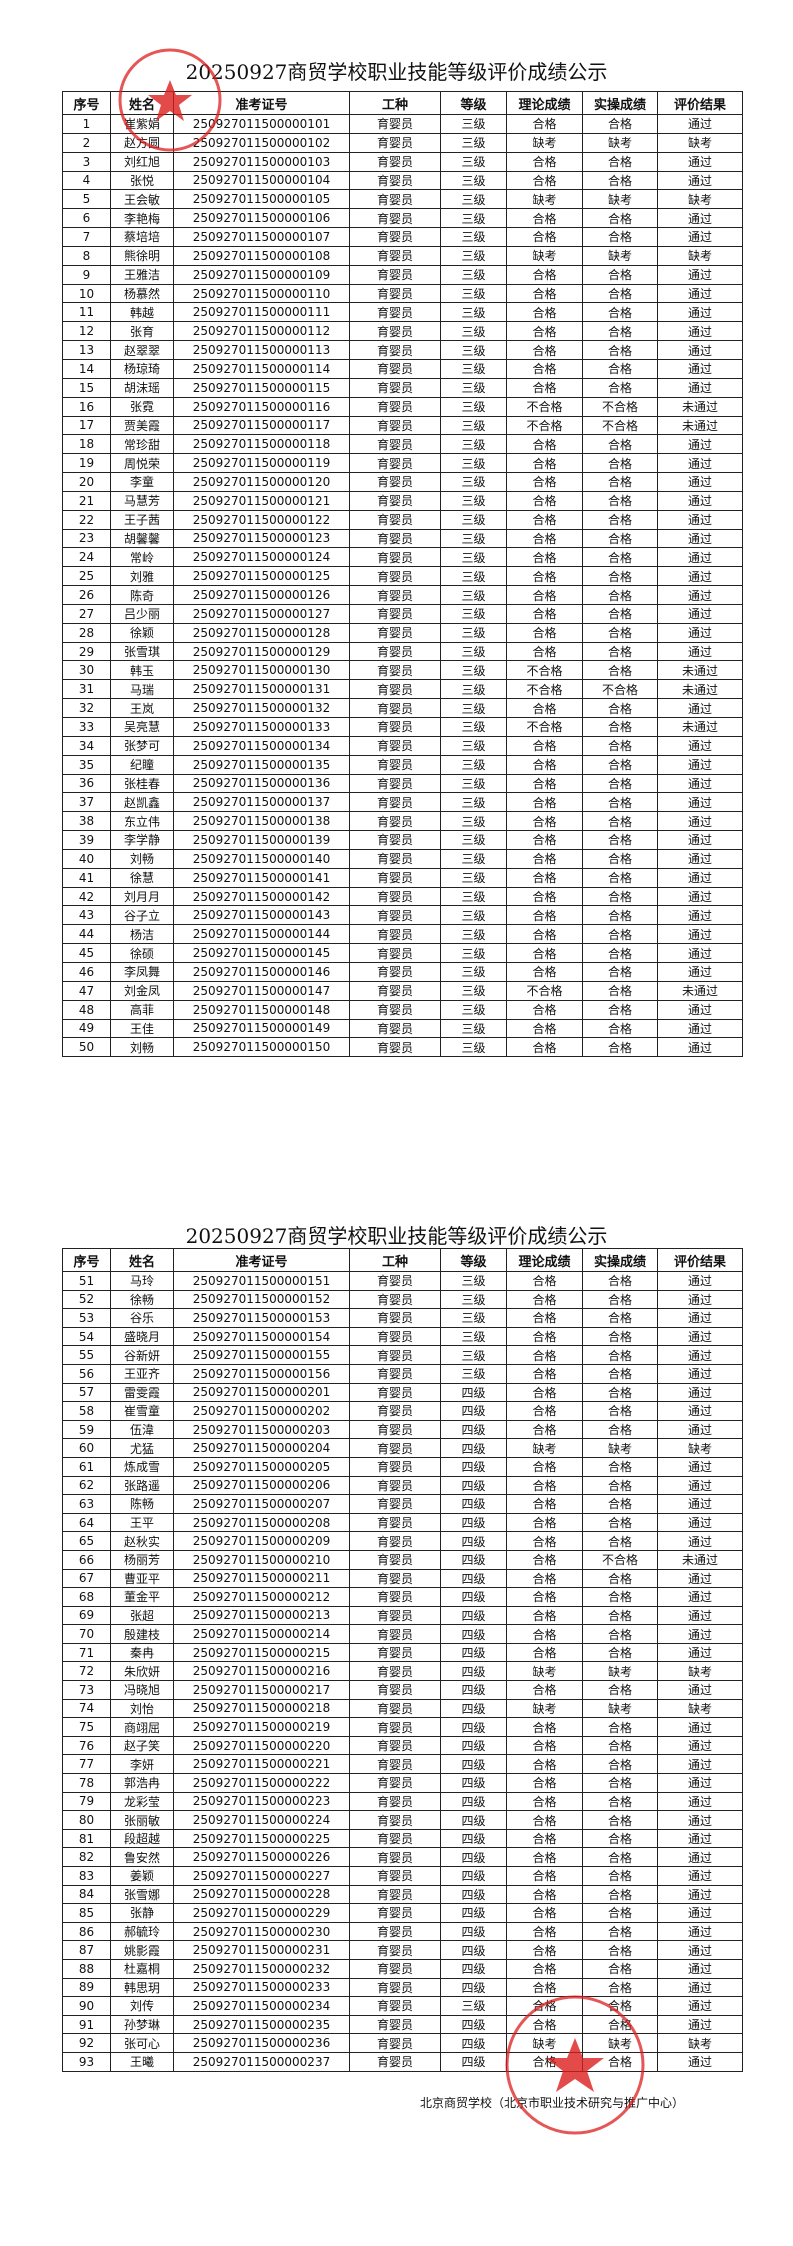  I want to click on cell: 吴亮慧, so click(142, 727).